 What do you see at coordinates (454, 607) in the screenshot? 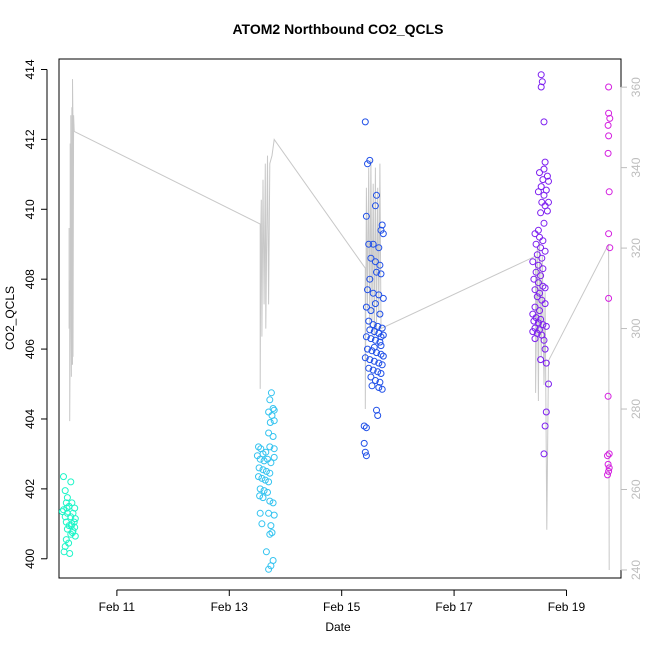
I see `x-tick-label: Feb 17` at bounding box center [454, 607].